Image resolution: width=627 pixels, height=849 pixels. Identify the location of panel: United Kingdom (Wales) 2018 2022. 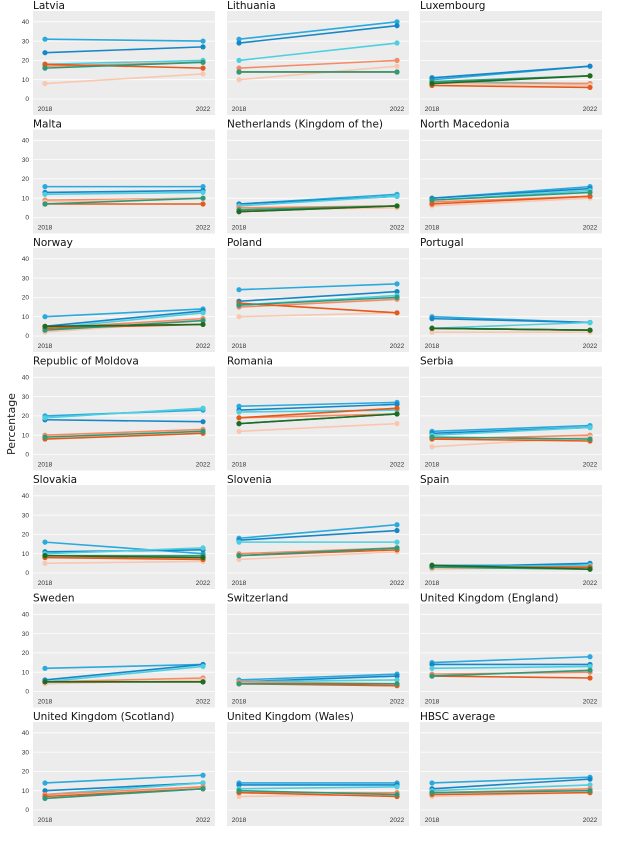
(318, 768).